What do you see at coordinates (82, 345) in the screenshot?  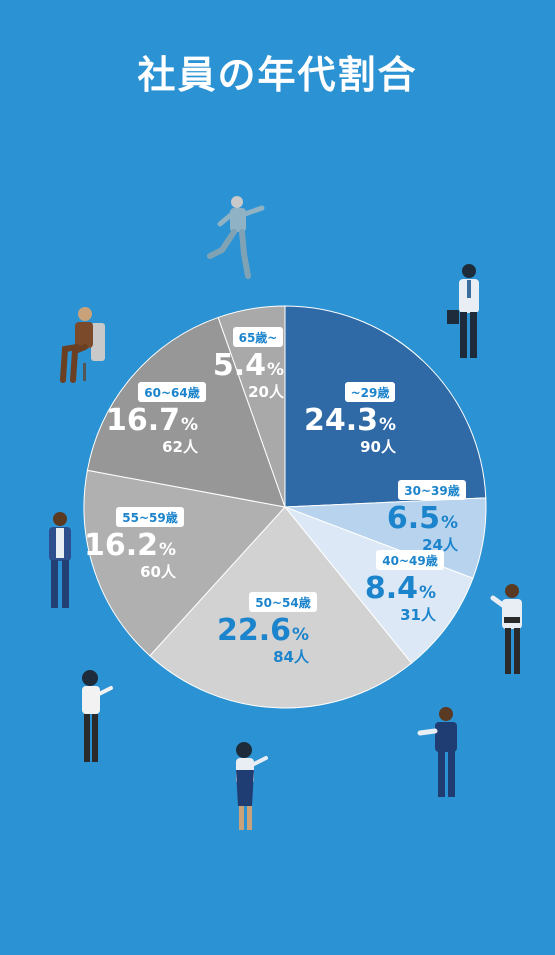 I see `seated-executive-illustration` at bounding box center [82, 345].